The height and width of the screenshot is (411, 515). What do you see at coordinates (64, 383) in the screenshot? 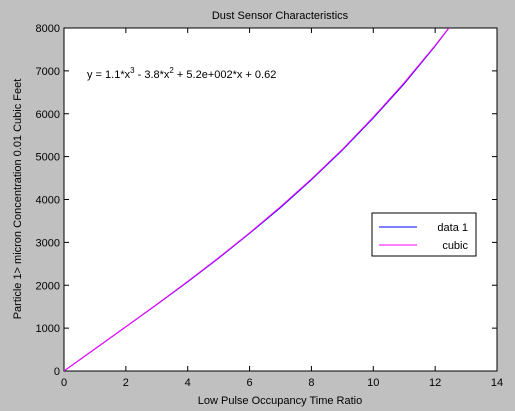
I see `x-tick-label: 0` at bounding box center [64, 383].